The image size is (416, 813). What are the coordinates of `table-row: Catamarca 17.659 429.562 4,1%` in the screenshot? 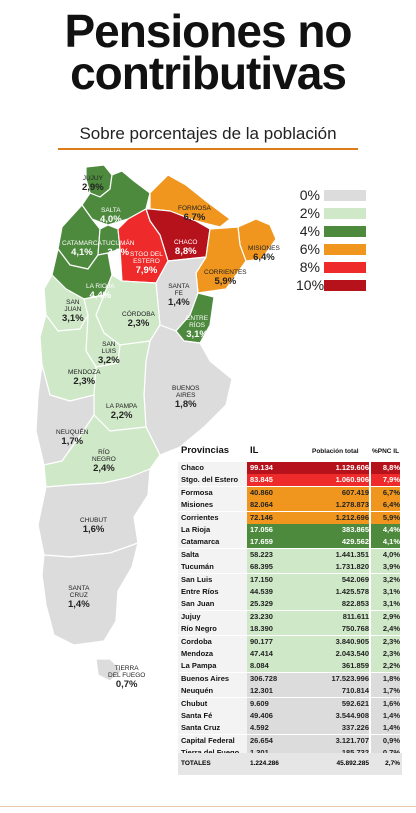 It's located at (290, 542).